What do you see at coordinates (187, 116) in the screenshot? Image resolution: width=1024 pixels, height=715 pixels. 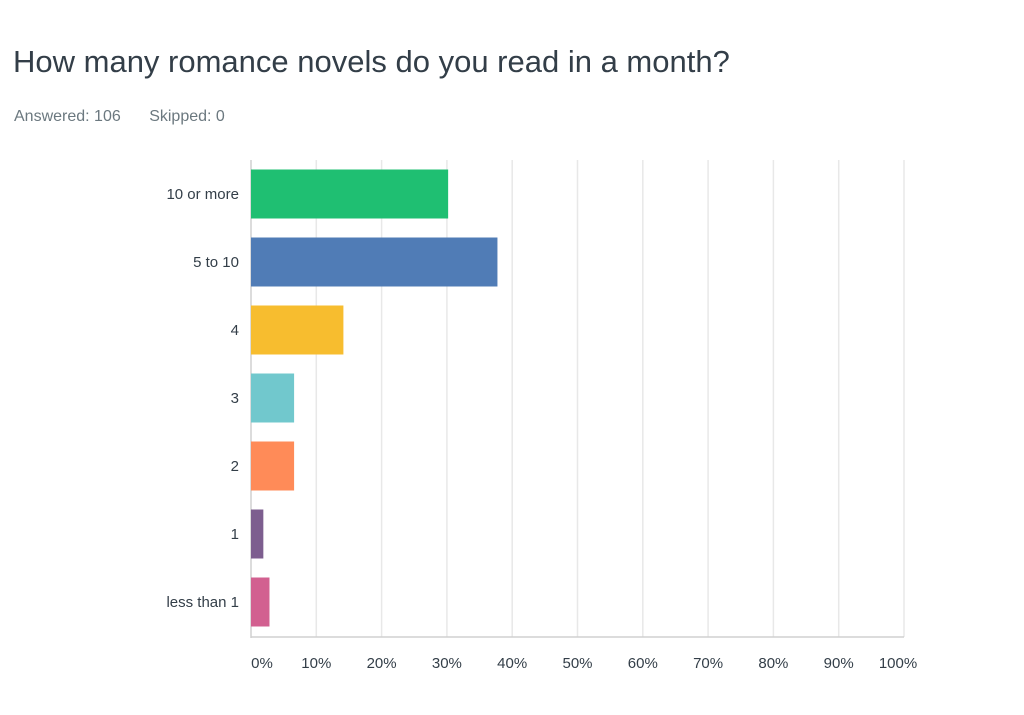 I see `skipped-count: Skipped: 0` at bounding box center [187, 116].